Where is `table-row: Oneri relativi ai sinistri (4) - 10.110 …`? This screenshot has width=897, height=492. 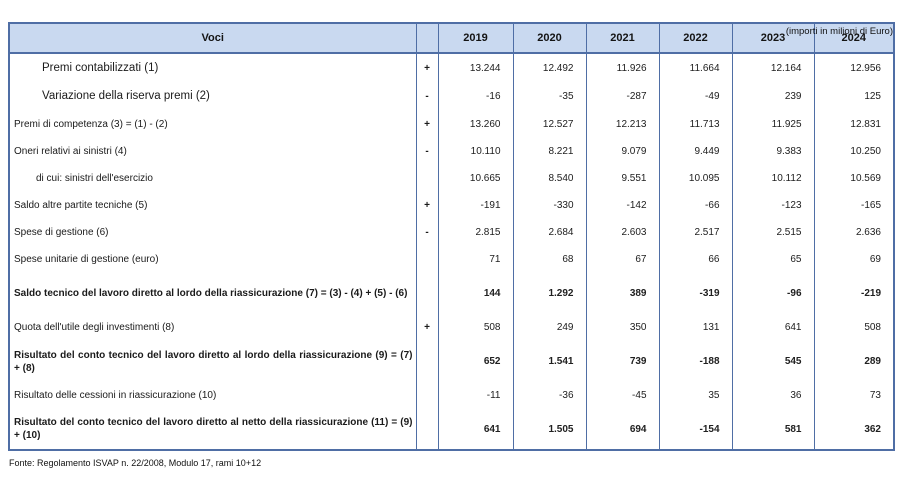 table-row: Oneri relativi ai sinistri (4) - 10.110 … is located at coordinates (451, 151).